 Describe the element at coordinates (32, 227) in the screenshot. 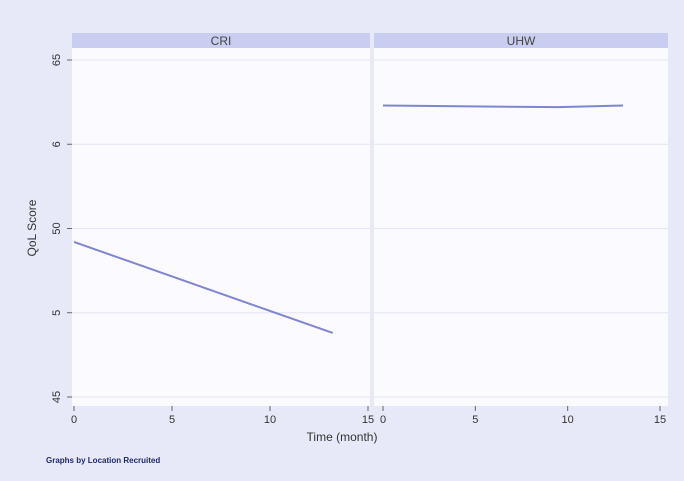

I see `y-axis-title: QoL Score` at that location.